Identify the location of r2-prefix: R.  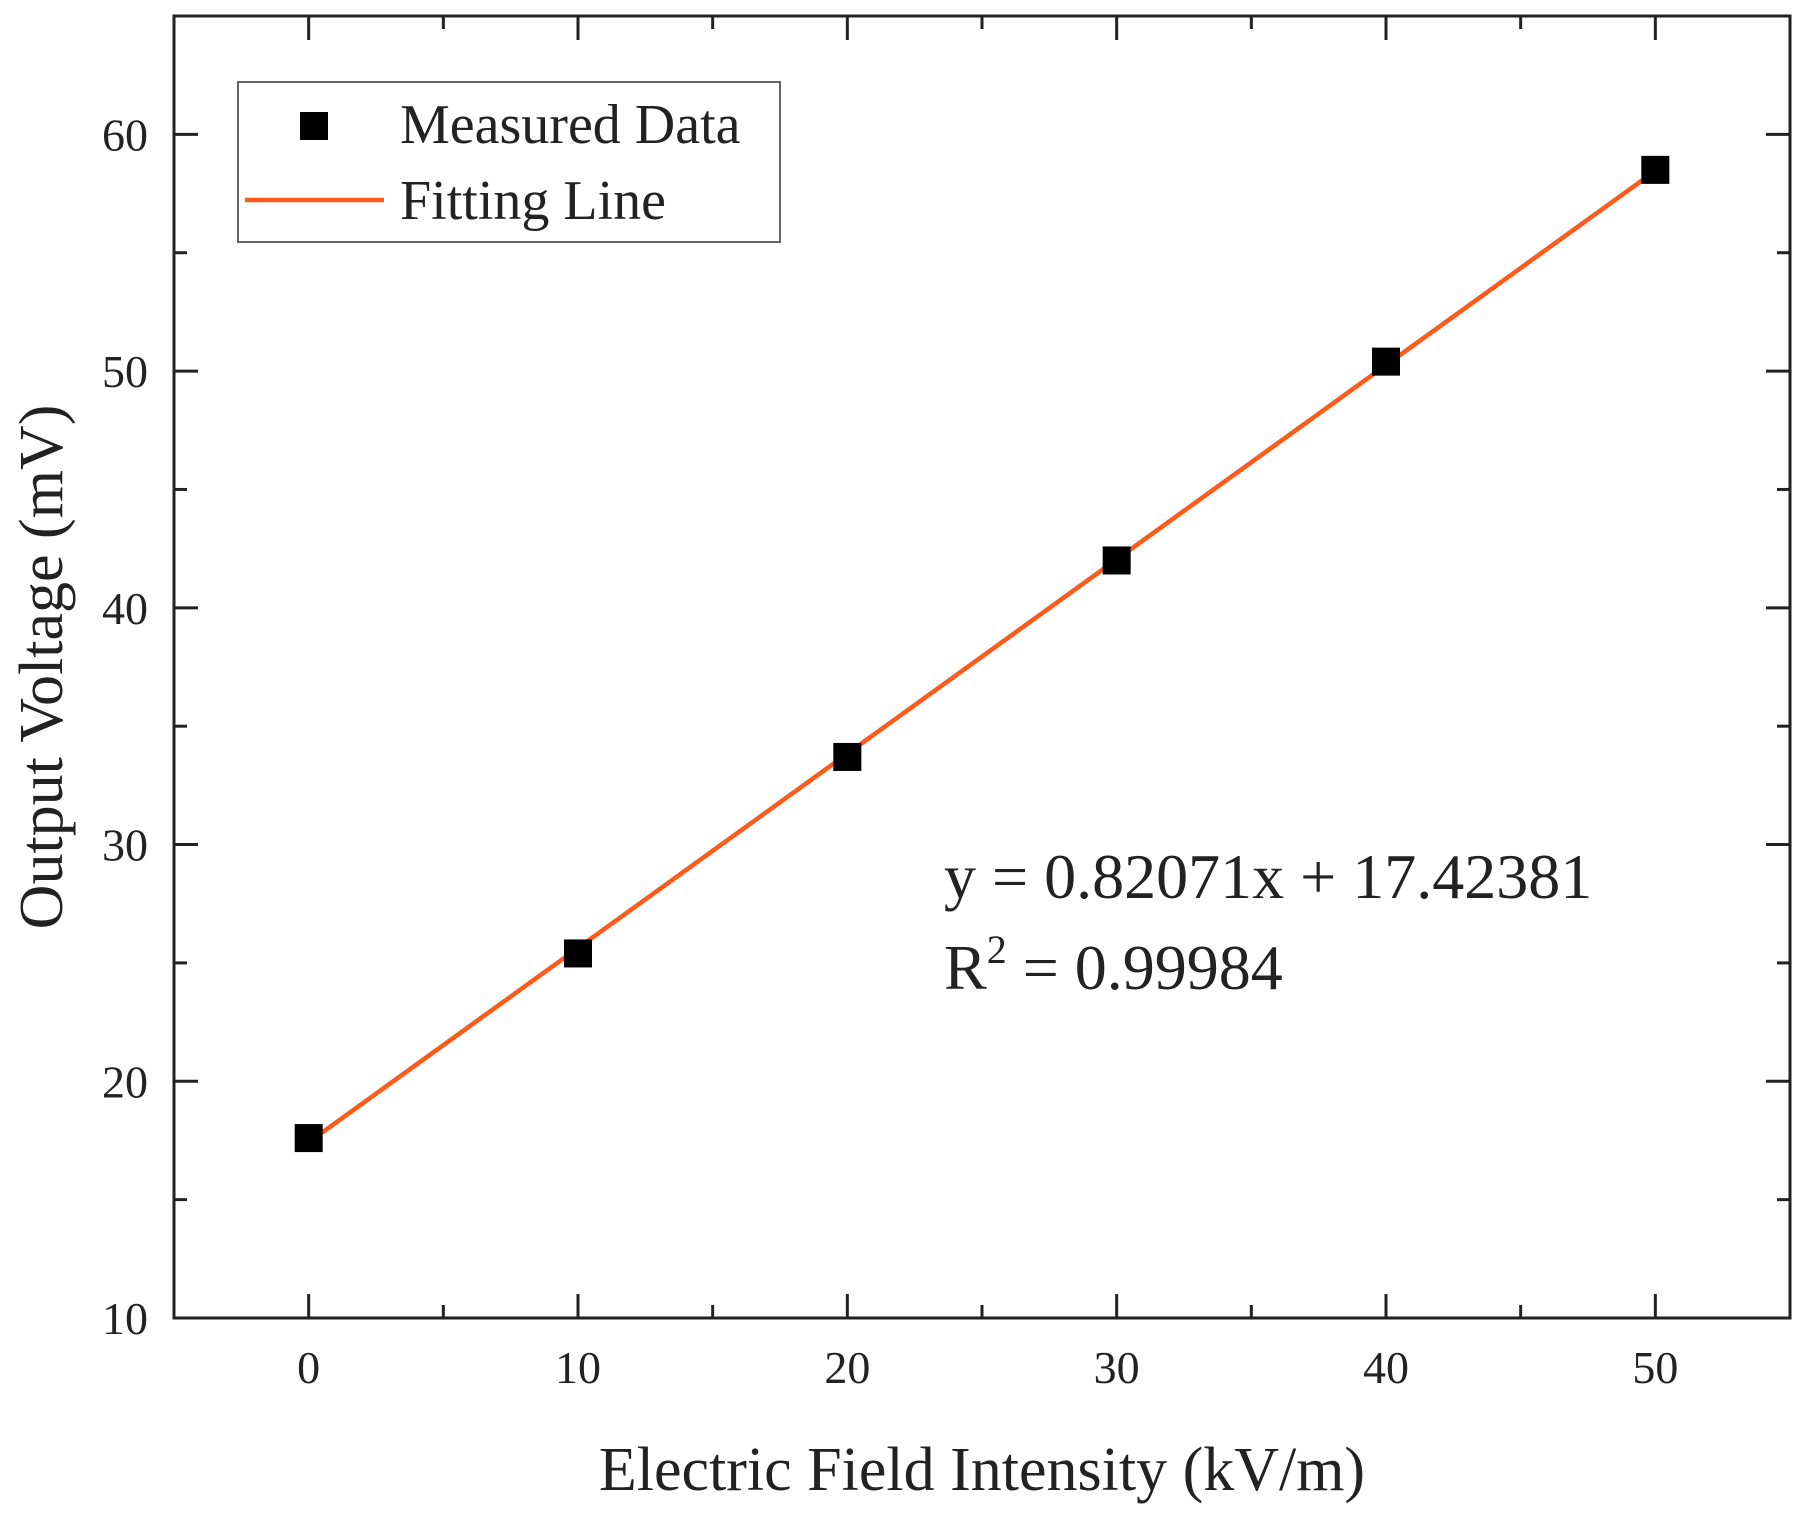
(965, 967).